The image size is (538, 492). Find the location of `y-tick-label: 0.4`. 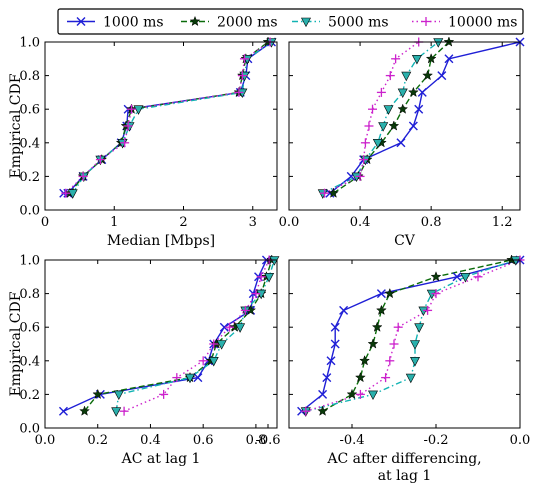

y-tick-label: 0.4 is located at coordinates (29, 143).